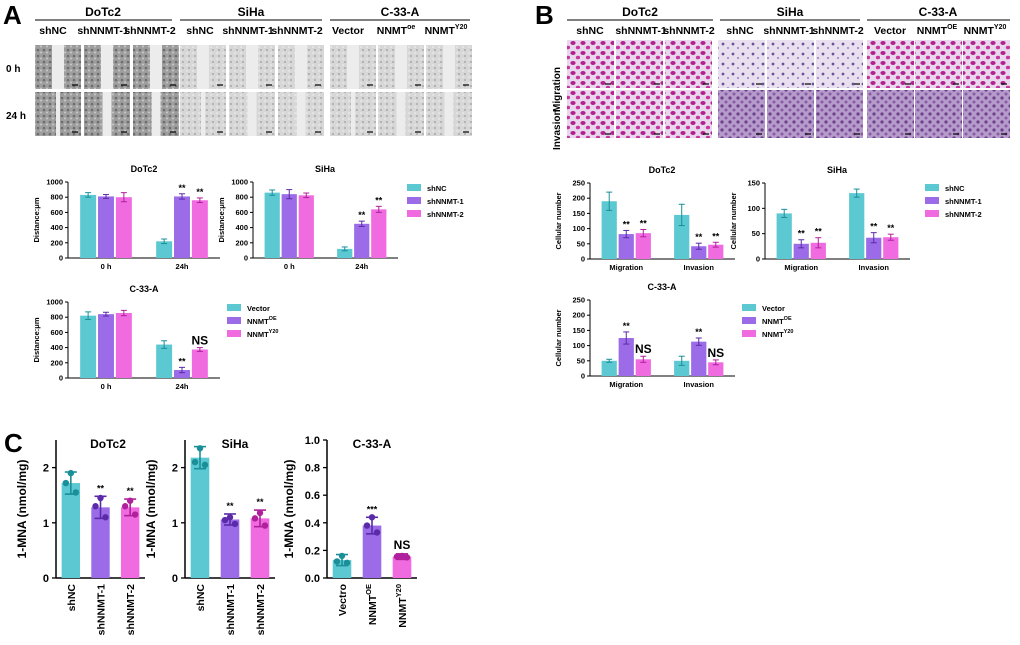 Image resolution: width=1020 pixels, height=645 pixels. What do you see at coordinates (789, 332) in the screenshot?
I see `legend-superscript: Y20` at bounding box center [789, 332].